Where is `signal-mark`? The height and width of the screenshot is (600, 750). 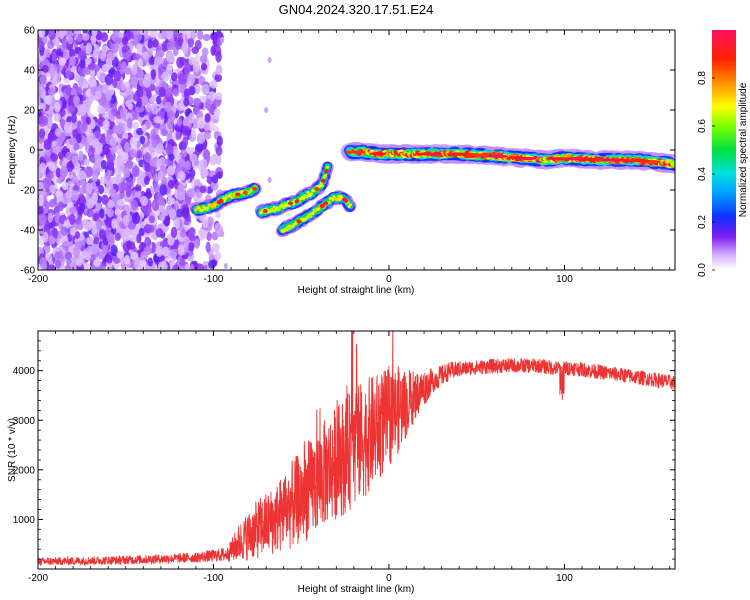 signal-mark is located at coordinates (294, 204).